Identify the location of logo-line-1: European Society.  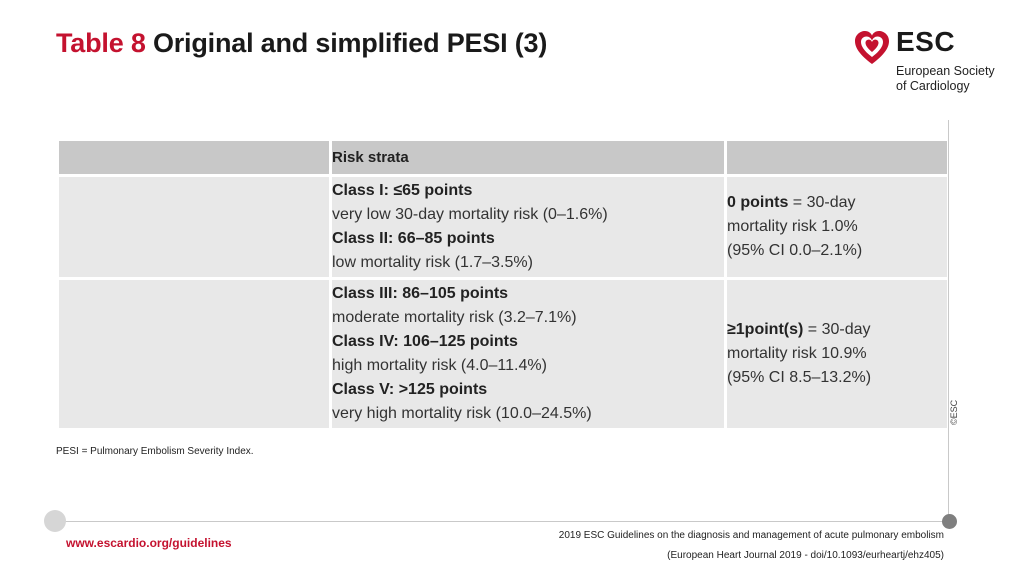
(945, 71).